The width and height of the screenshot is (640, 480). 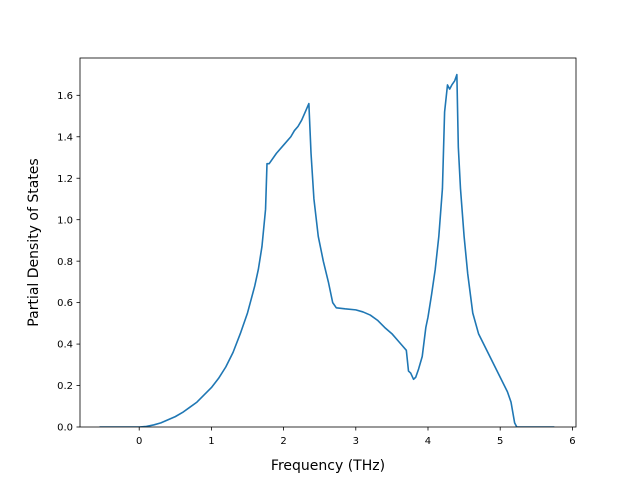 What do you see at coordinates (34, 242) in the screenshot?
I see `y-axis-label: Partial Density of States` at bounding box center [34, 242].